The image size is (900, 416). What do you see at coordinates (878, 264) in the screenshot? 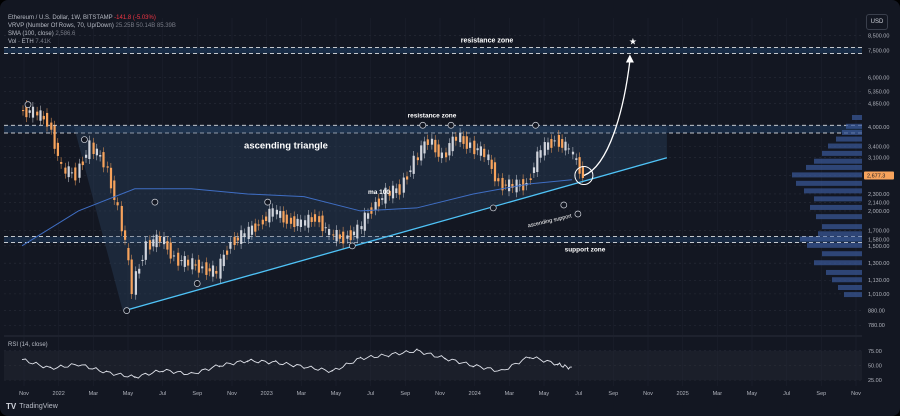
I see `price-tick-label: 1,300.00` at bounding box center [878, 264].